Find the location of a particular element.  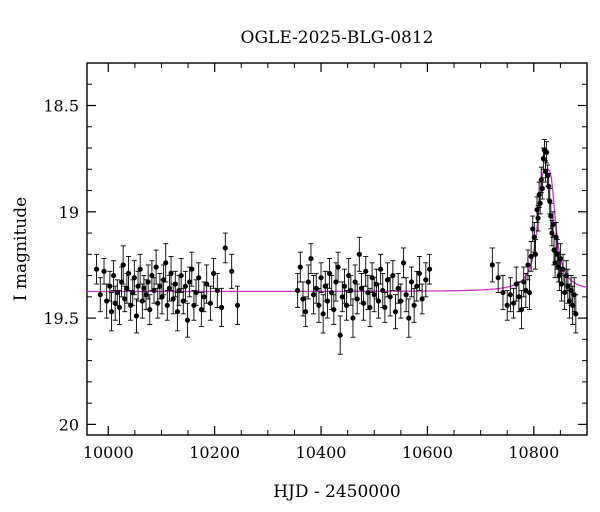

x-tick-label: 10600 is located at coordinates (427, 452).